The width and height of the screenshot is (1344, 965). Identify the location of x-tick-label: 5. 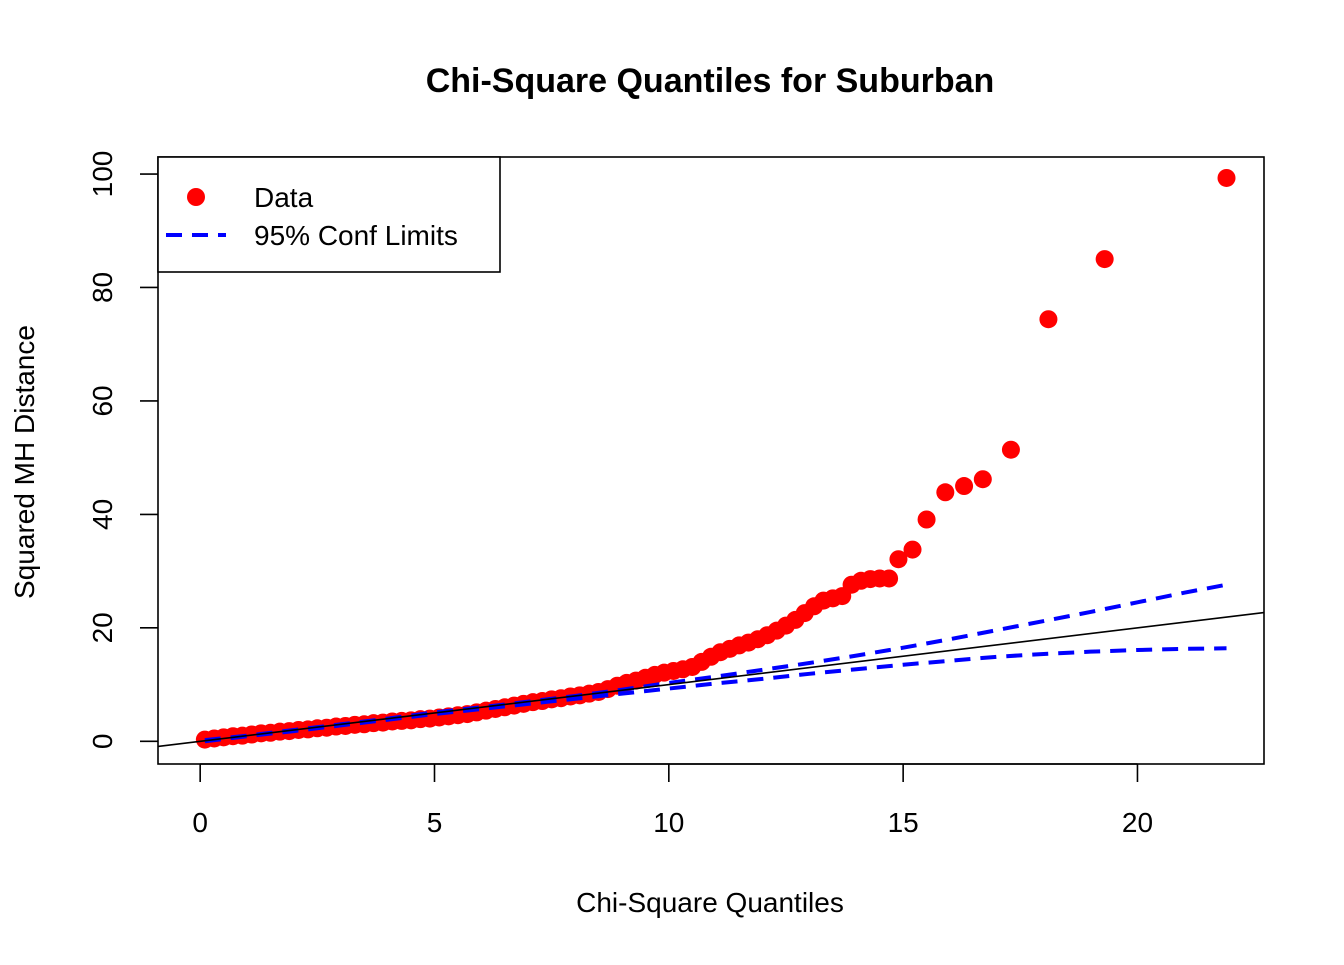
(435, 822).